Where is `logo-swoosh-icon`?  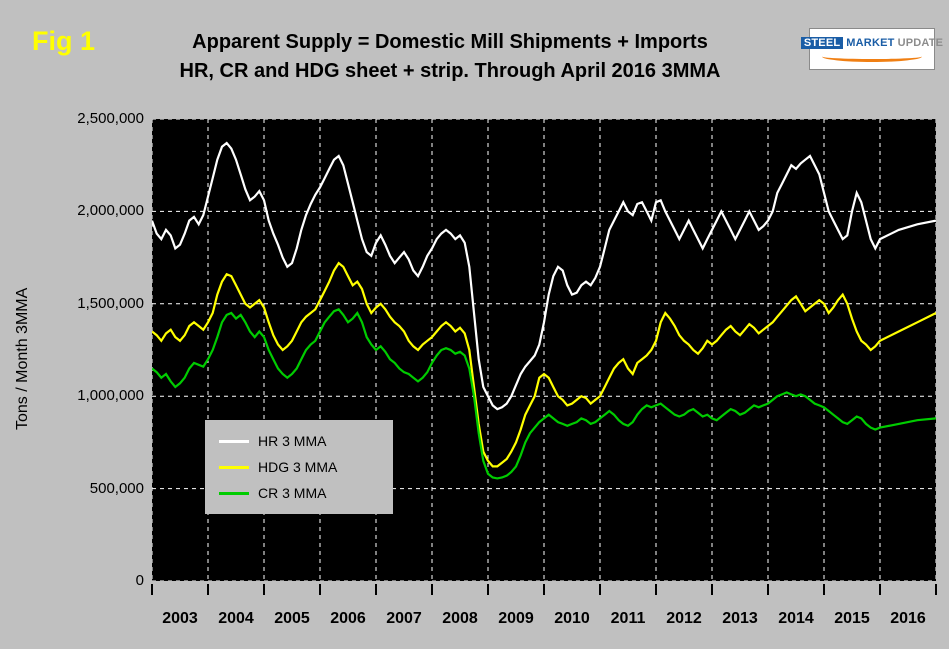 logo-swoosh-icon is located at coordinates (872, 56).